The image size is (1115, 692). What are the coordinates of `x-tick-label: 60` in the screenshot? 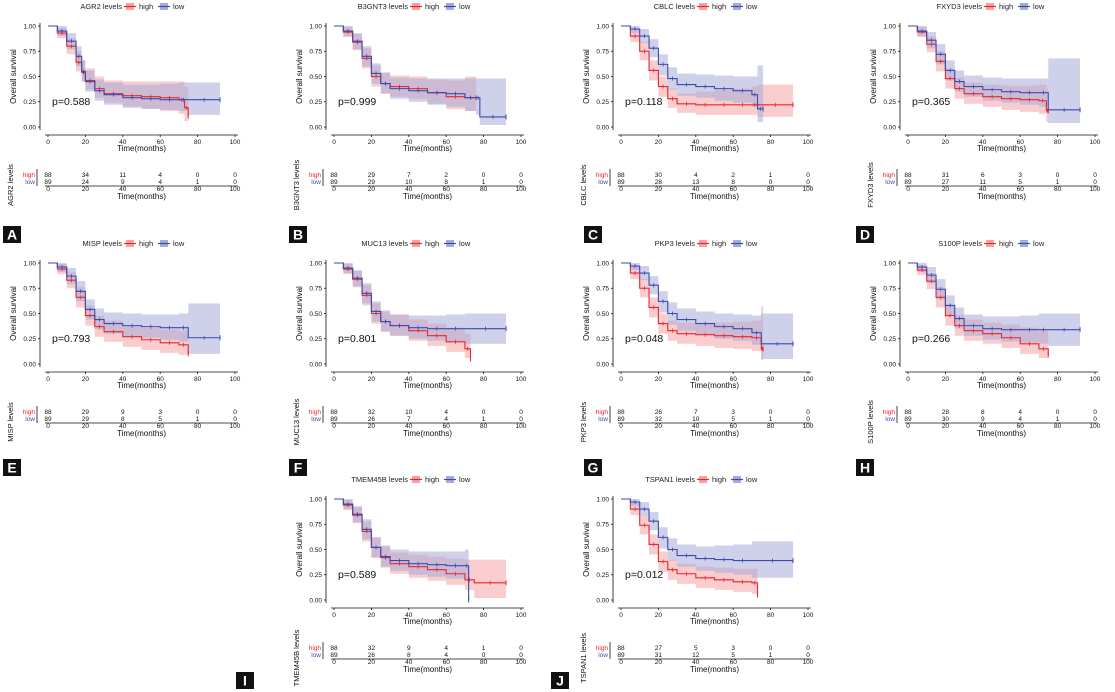 It's located at (447, 142).